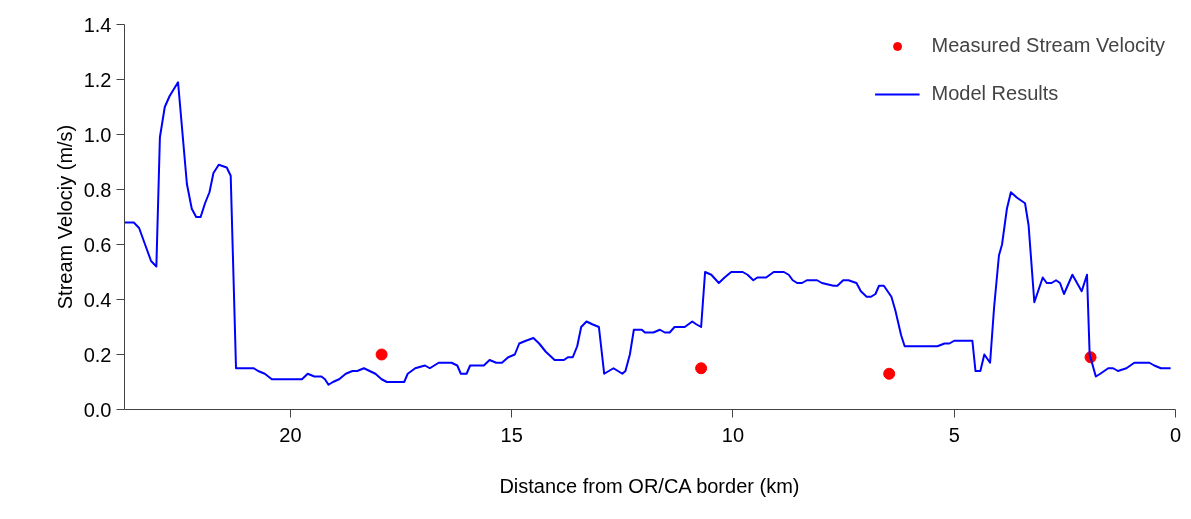 The image size is (1191, 519). I want to click on x-tick-label: 20, so click(290, 434).